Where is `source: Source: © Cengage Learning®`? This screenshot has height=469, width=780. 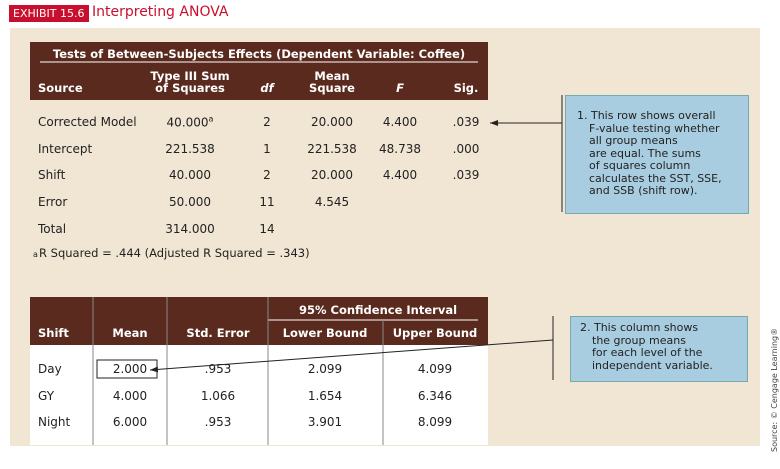
source: Source: © Cengage Learning® is located at coordinates (774, 389).